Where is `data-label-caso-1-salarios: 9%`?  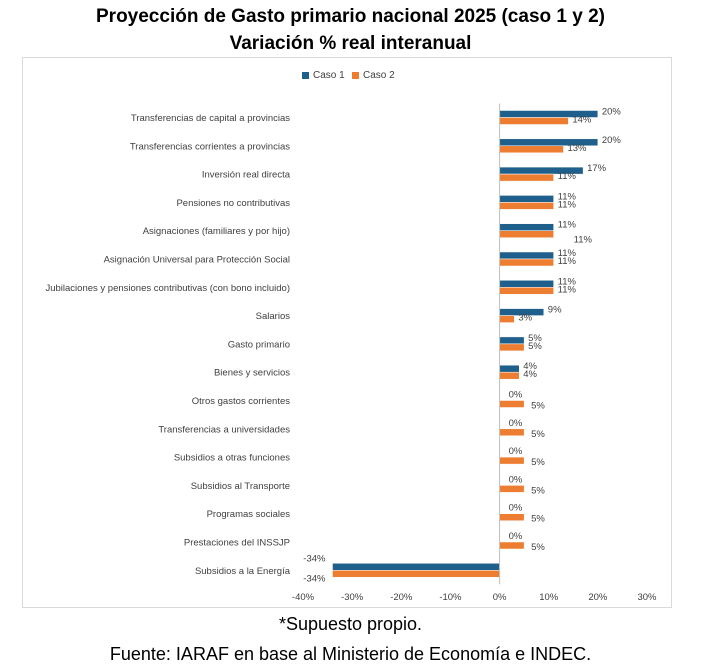 data-label-caso-1-salarios: 9% is located at coordinates (555, 310).